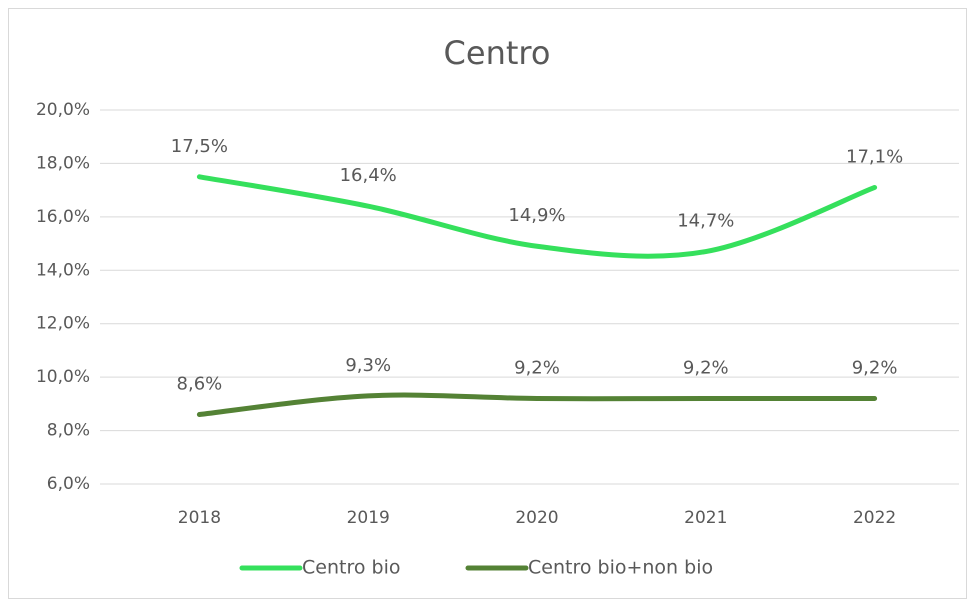 The height and width of the screenshot is (599, 975). I want to click on y-tick-label: 8,0%, so click(68, 431).